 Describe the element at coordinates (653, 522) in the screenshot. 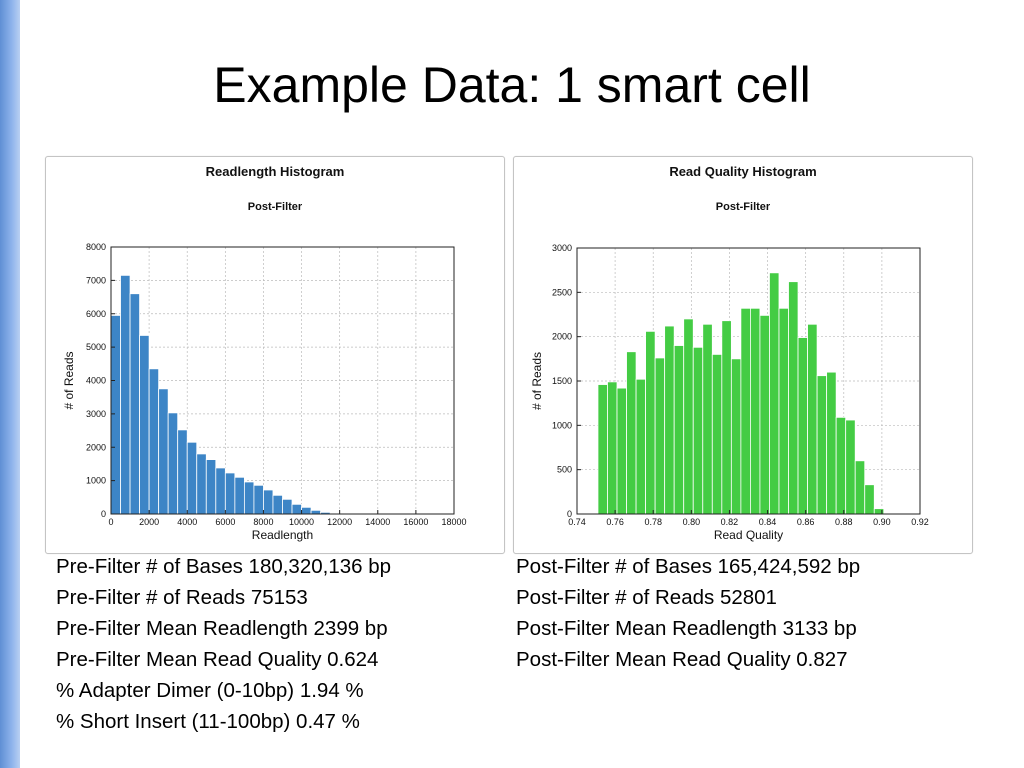

I see `x-tick-label: 0.78` at that location.